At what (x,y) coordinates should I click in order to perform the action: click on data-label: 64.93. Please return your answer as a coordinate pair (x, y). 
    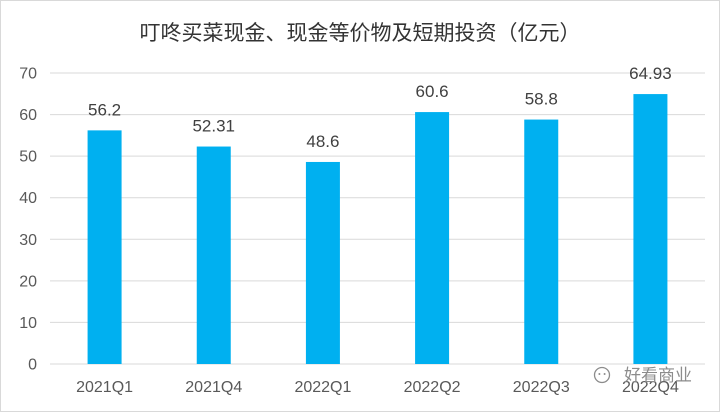
    Looking at the image, I should click on (650, 73).